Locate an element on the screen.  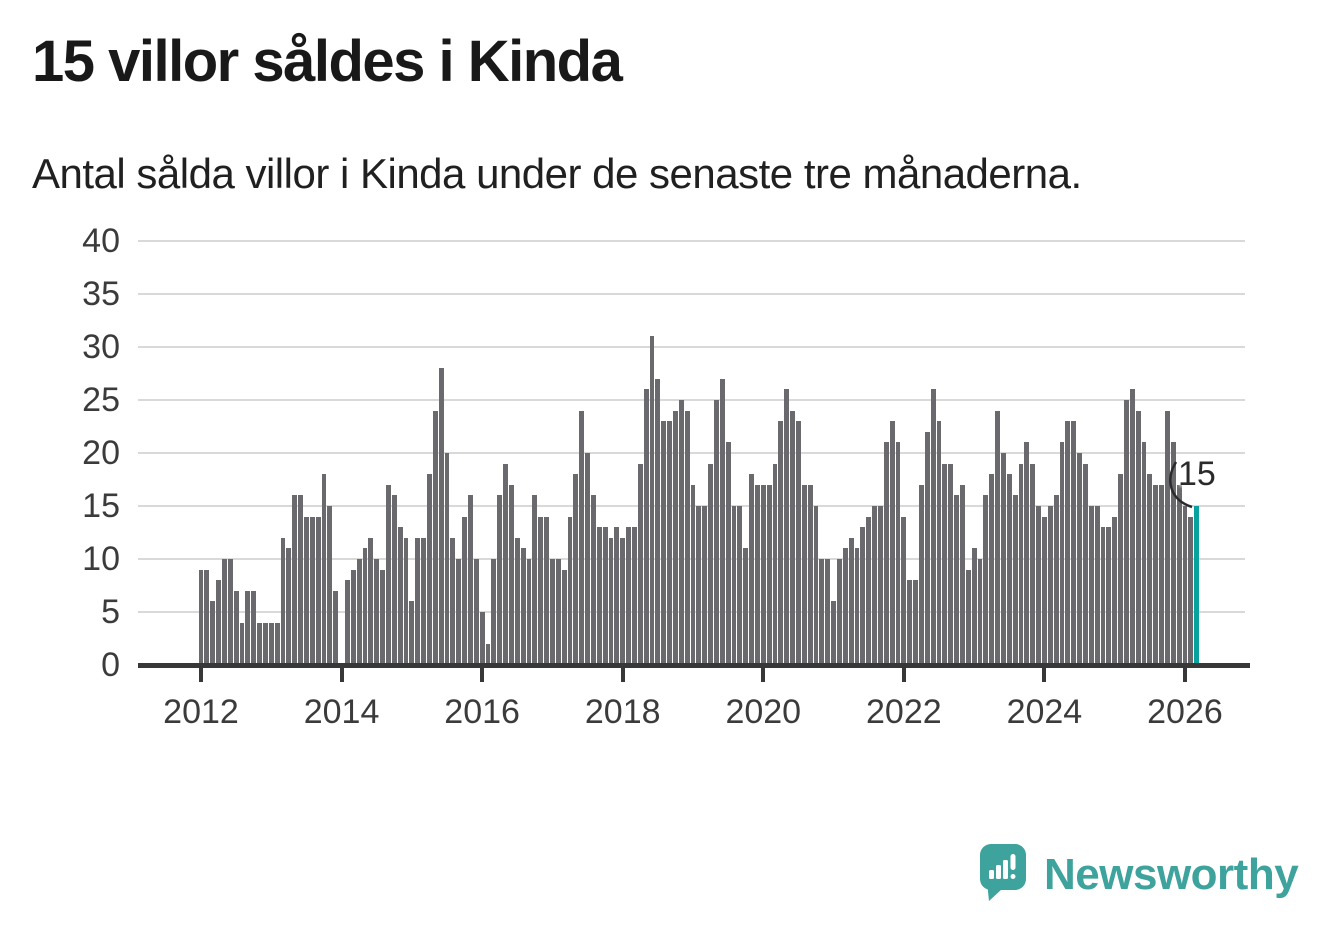
logo-bars-icon is located at coordinates (998, 869).